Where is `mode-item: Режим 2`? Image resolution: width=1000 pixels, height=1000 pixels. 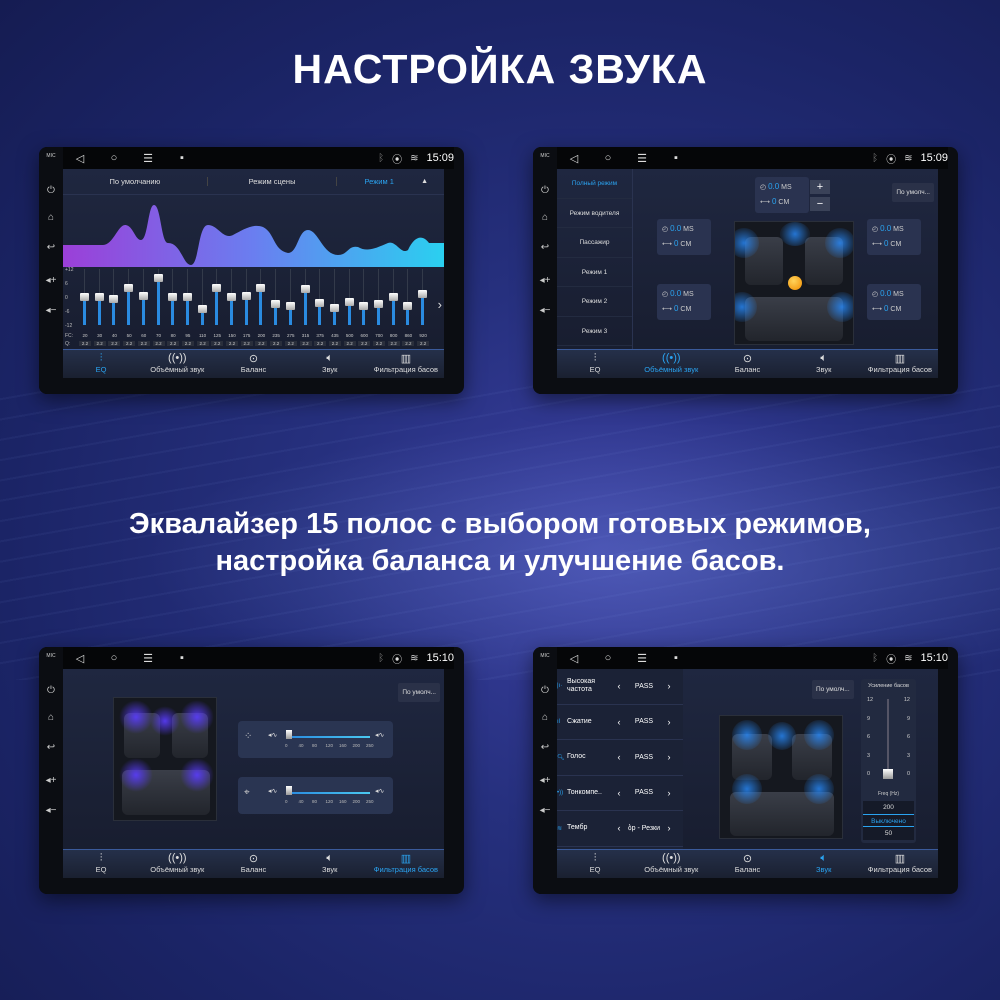
mode-item: Режим 2 is located at coordinates (594, 302).